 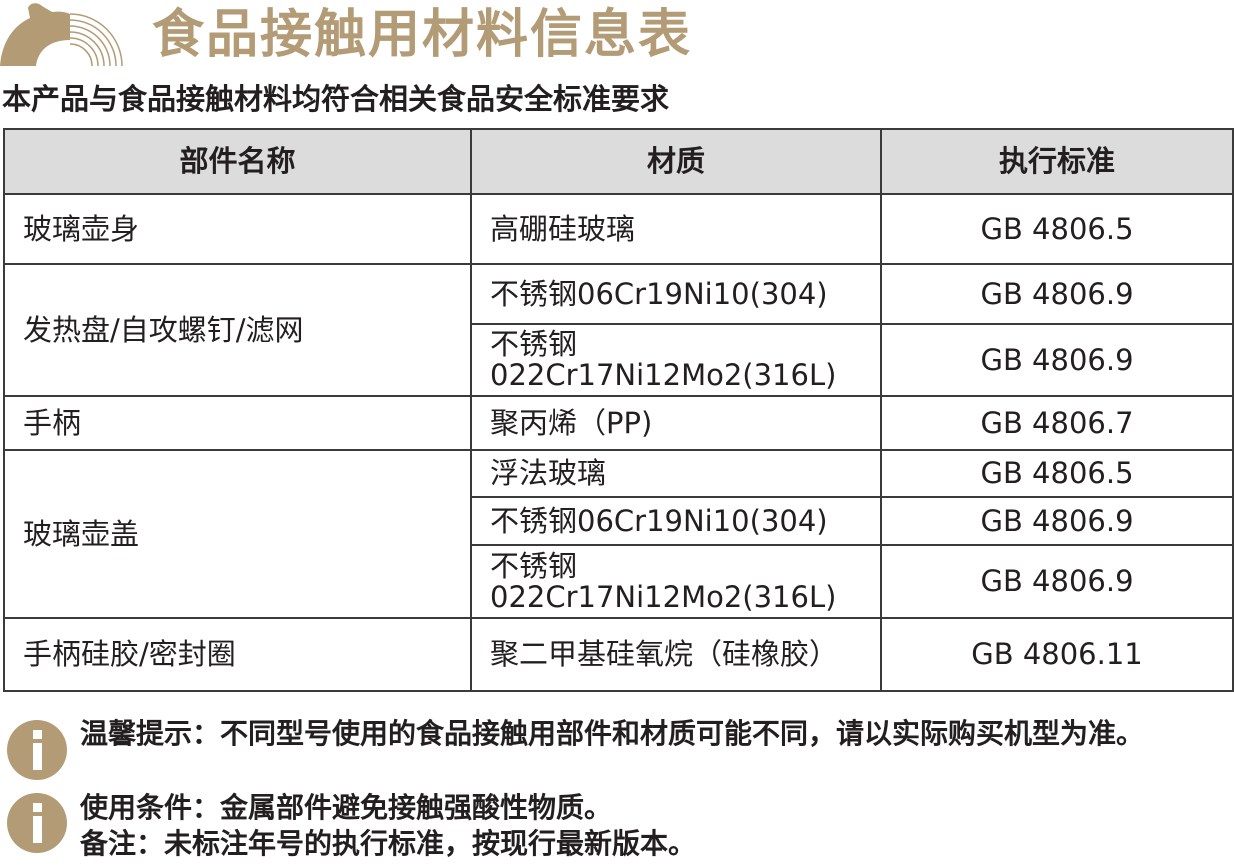 I want to click on material-cell: 高硼硅玻璃, so click(x=676, y=229).